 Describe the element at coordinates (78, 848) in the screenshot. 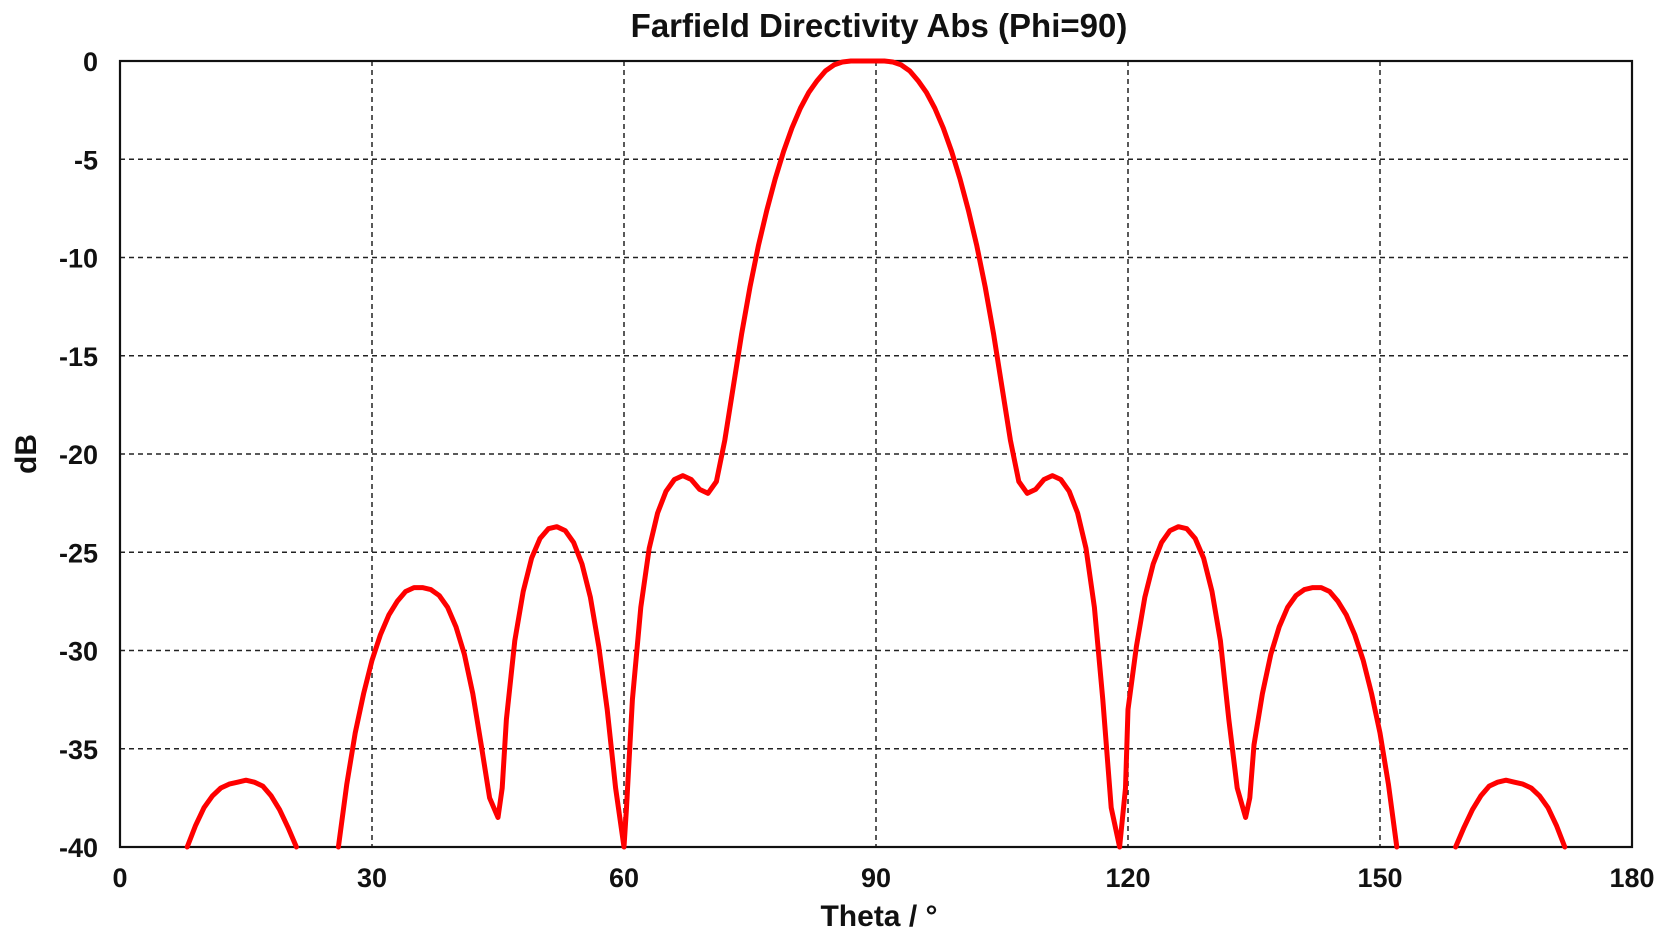

I see `y-tick-label: -40` at that location.